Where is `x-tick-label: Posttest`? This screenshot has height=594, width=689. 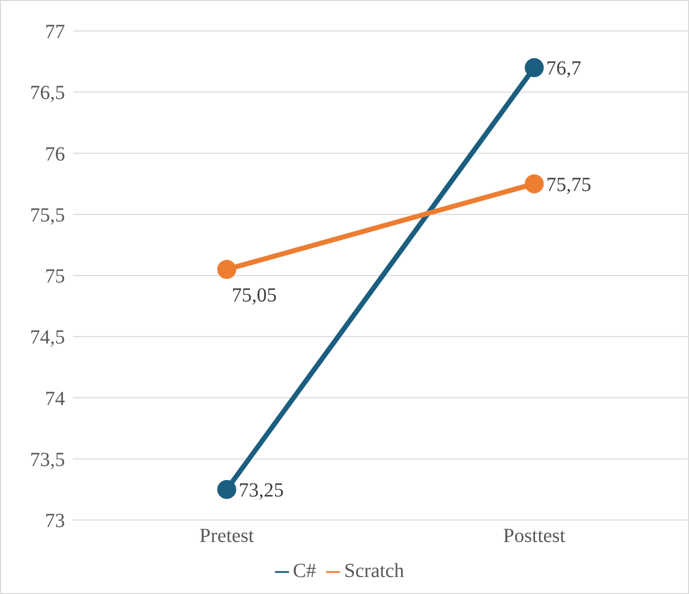 x-tick-label: Posttest is located at coordinates (534, 536).